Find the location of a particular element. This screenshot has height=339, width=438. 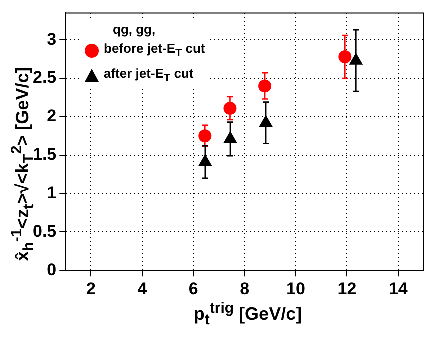

x-tick-label: 10 is located at coordinates (296, 288).